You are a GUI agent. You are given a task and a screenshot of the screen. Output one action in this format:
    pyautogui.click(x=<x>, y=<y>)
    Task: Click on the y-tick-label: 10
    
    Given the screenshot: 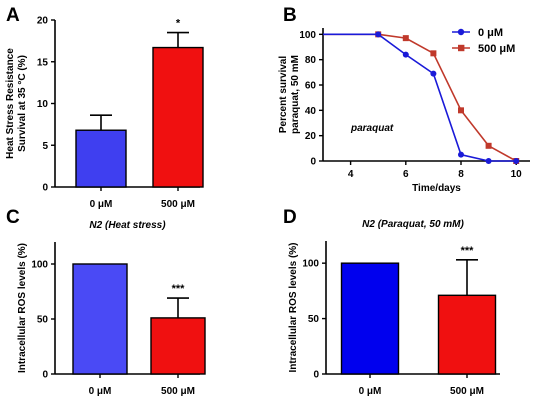 What is the action you would take?
    pyautogui.click(x=43, y=104)
    